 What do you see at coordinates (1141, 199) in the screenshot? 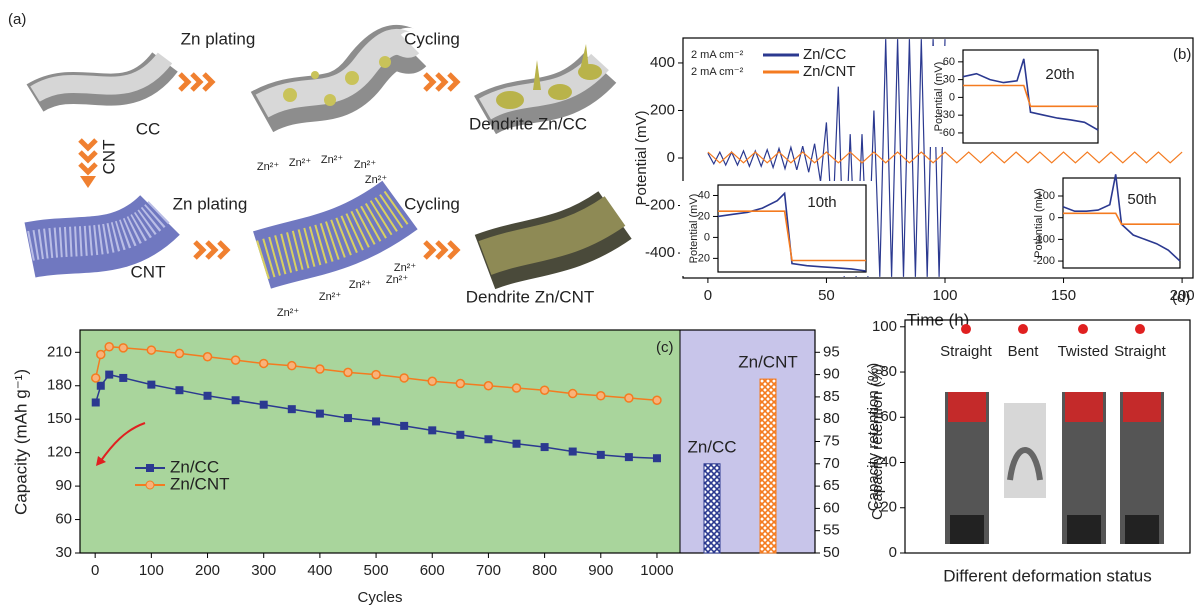
I see `inset-title: 50th` at bounding box center [1141, 199].